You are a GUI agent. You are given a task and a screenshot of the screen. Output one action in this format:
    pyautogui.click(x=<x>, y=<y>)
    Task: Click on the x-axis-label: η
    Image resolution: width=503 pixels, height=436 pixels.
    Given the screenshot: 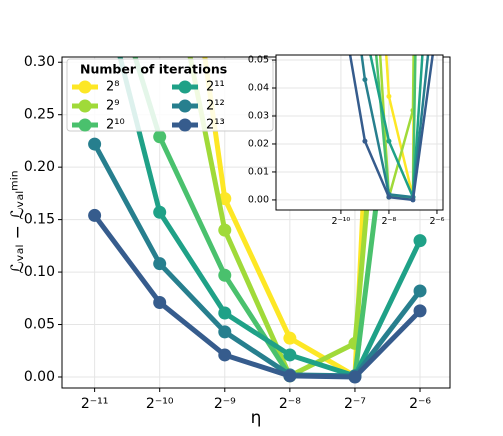 What is the action you would take?
    pyautogui.click(x=256, y=418)
    